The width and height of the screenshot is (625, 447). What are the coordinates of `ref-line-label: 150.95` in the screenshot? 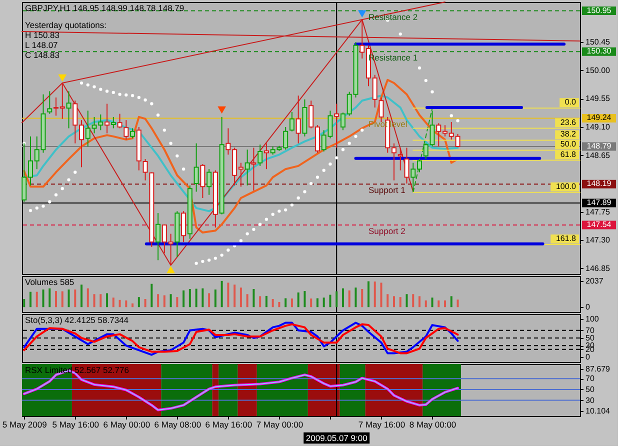 It's located at (599, 10).